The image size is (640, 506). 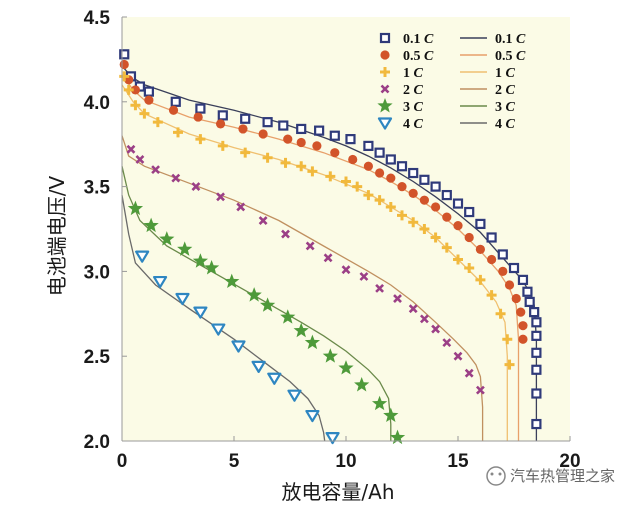 I want to click on x-tick-label: 20, so click(x=569, y=461).